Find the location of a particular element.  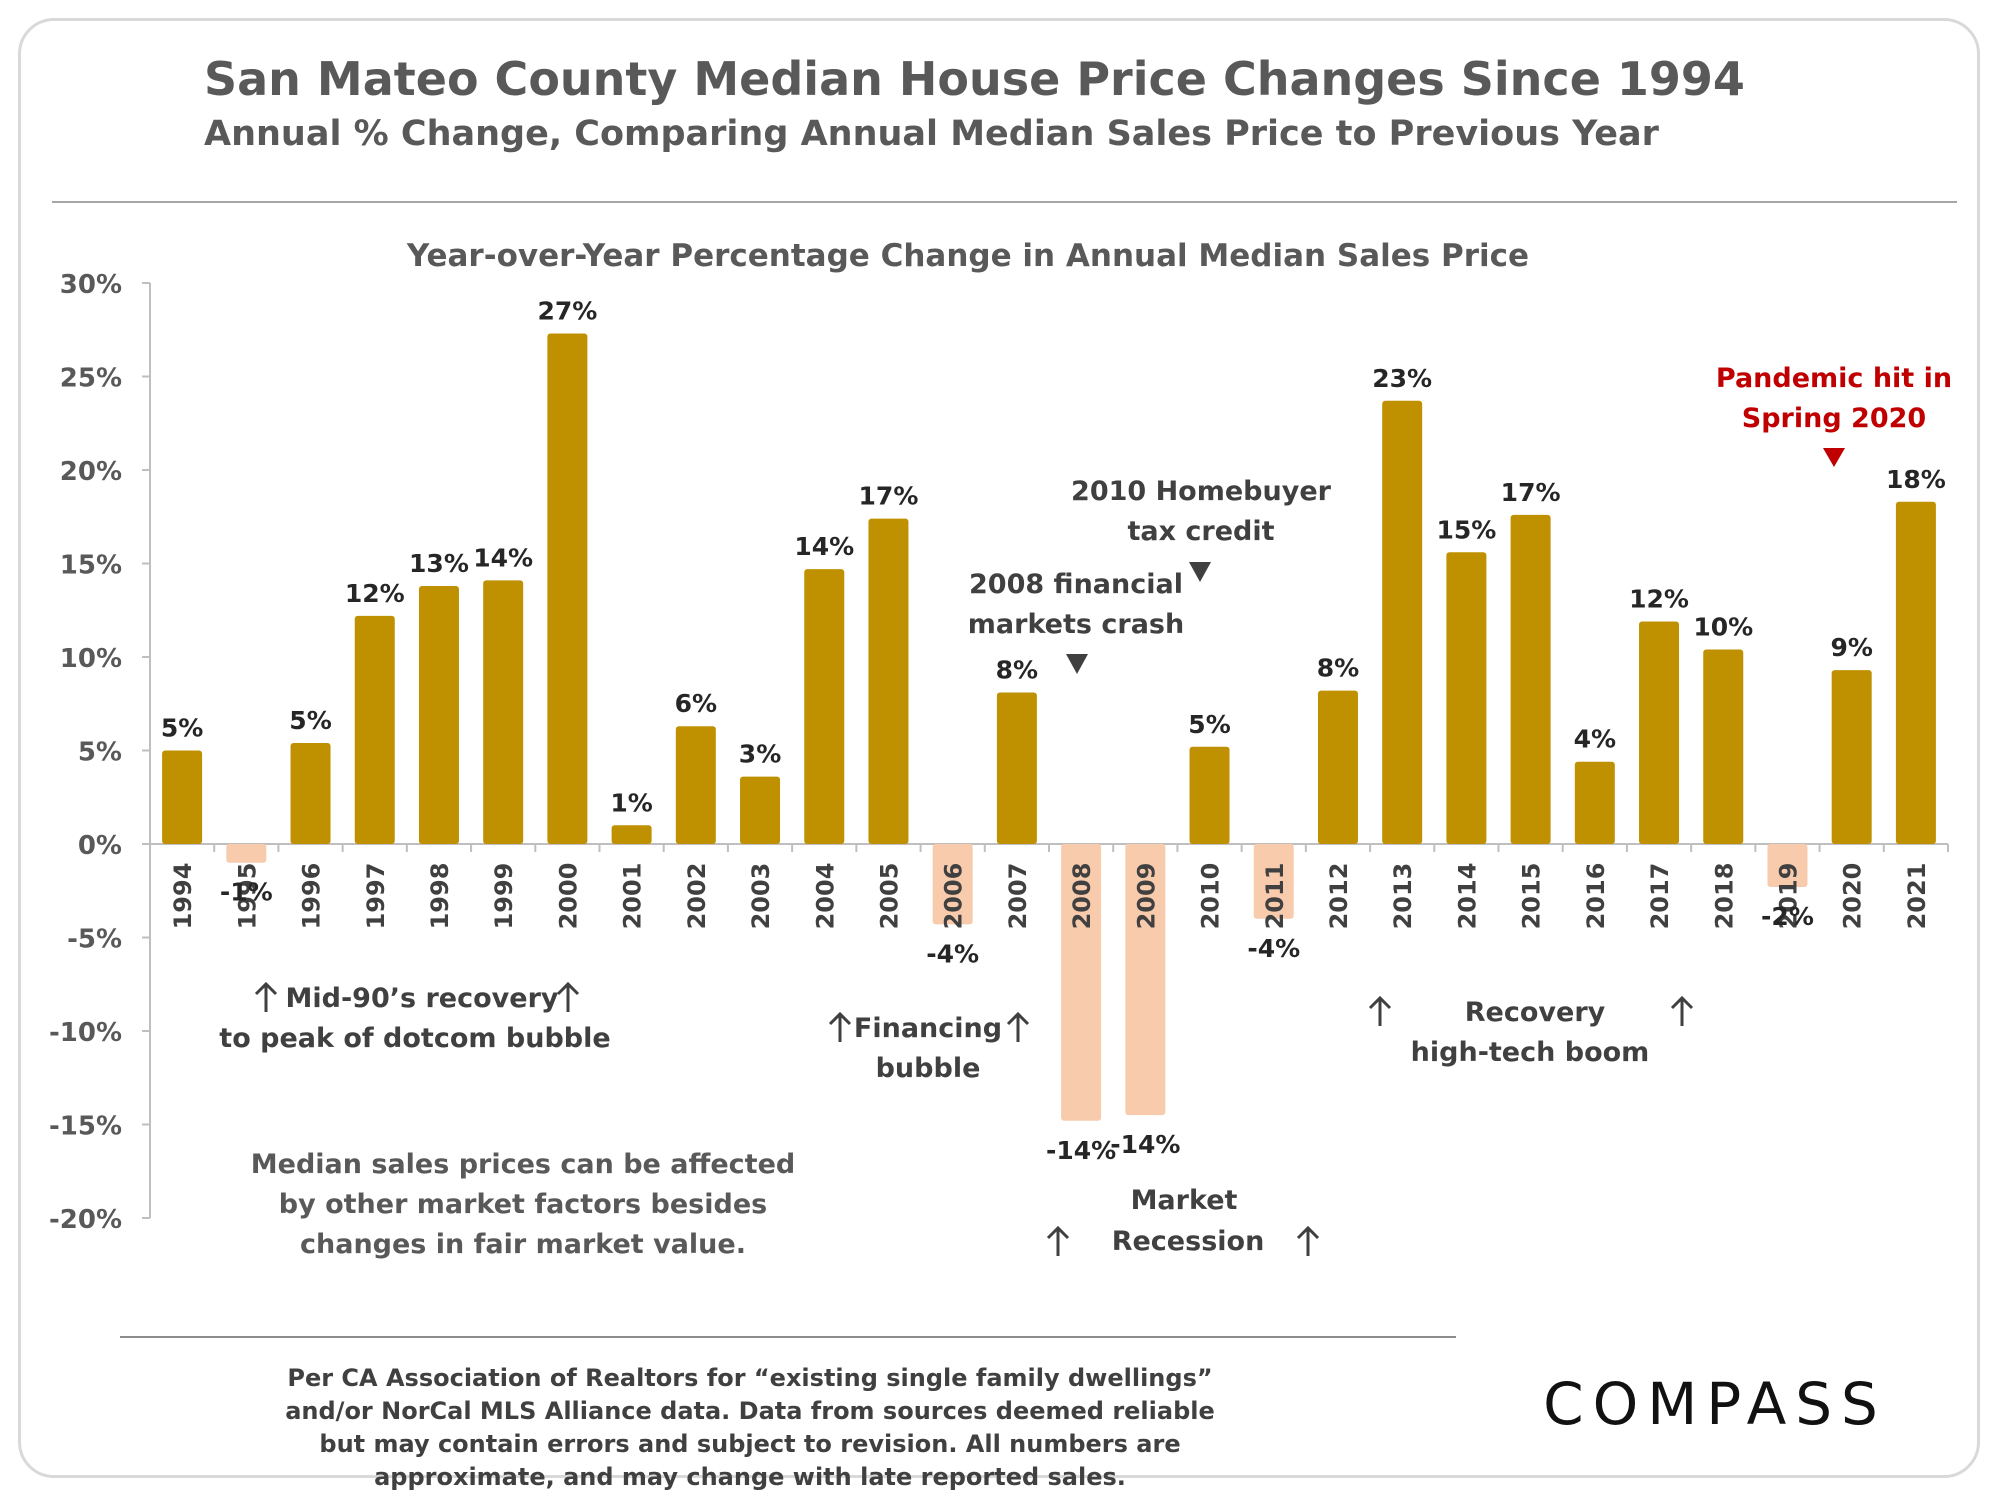

annotation-financing-line2: bubble is located at coordinates (928, 1068).